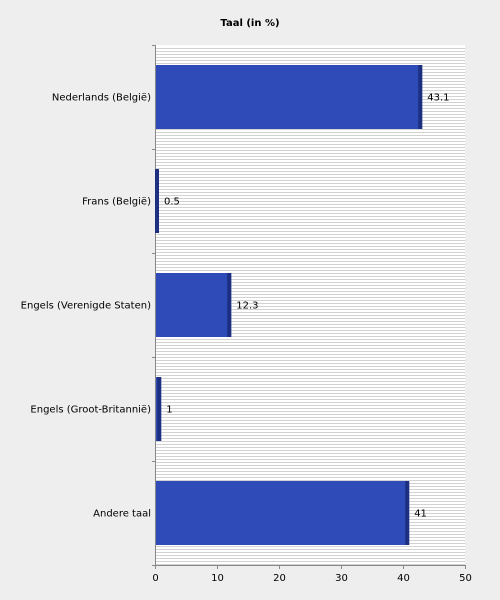  I want to click on value-label: 1, so click(169, 410).